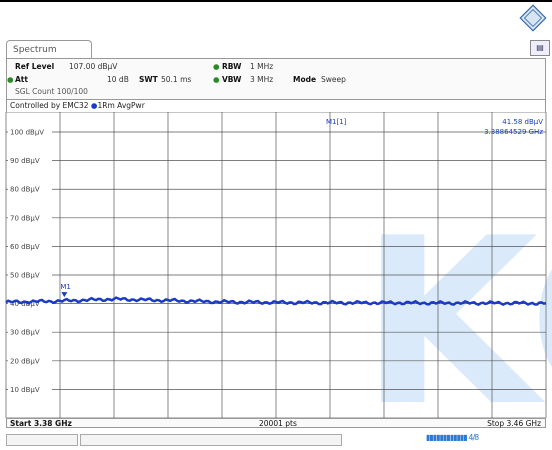 This screenshot has height=450, width=552. What do you see at coordinates (276, 106) in the screenshot?
I see `trace-control-line: Controlled by EMC32 ●1Rm AvgPwr` at bounding box center [276, 106].